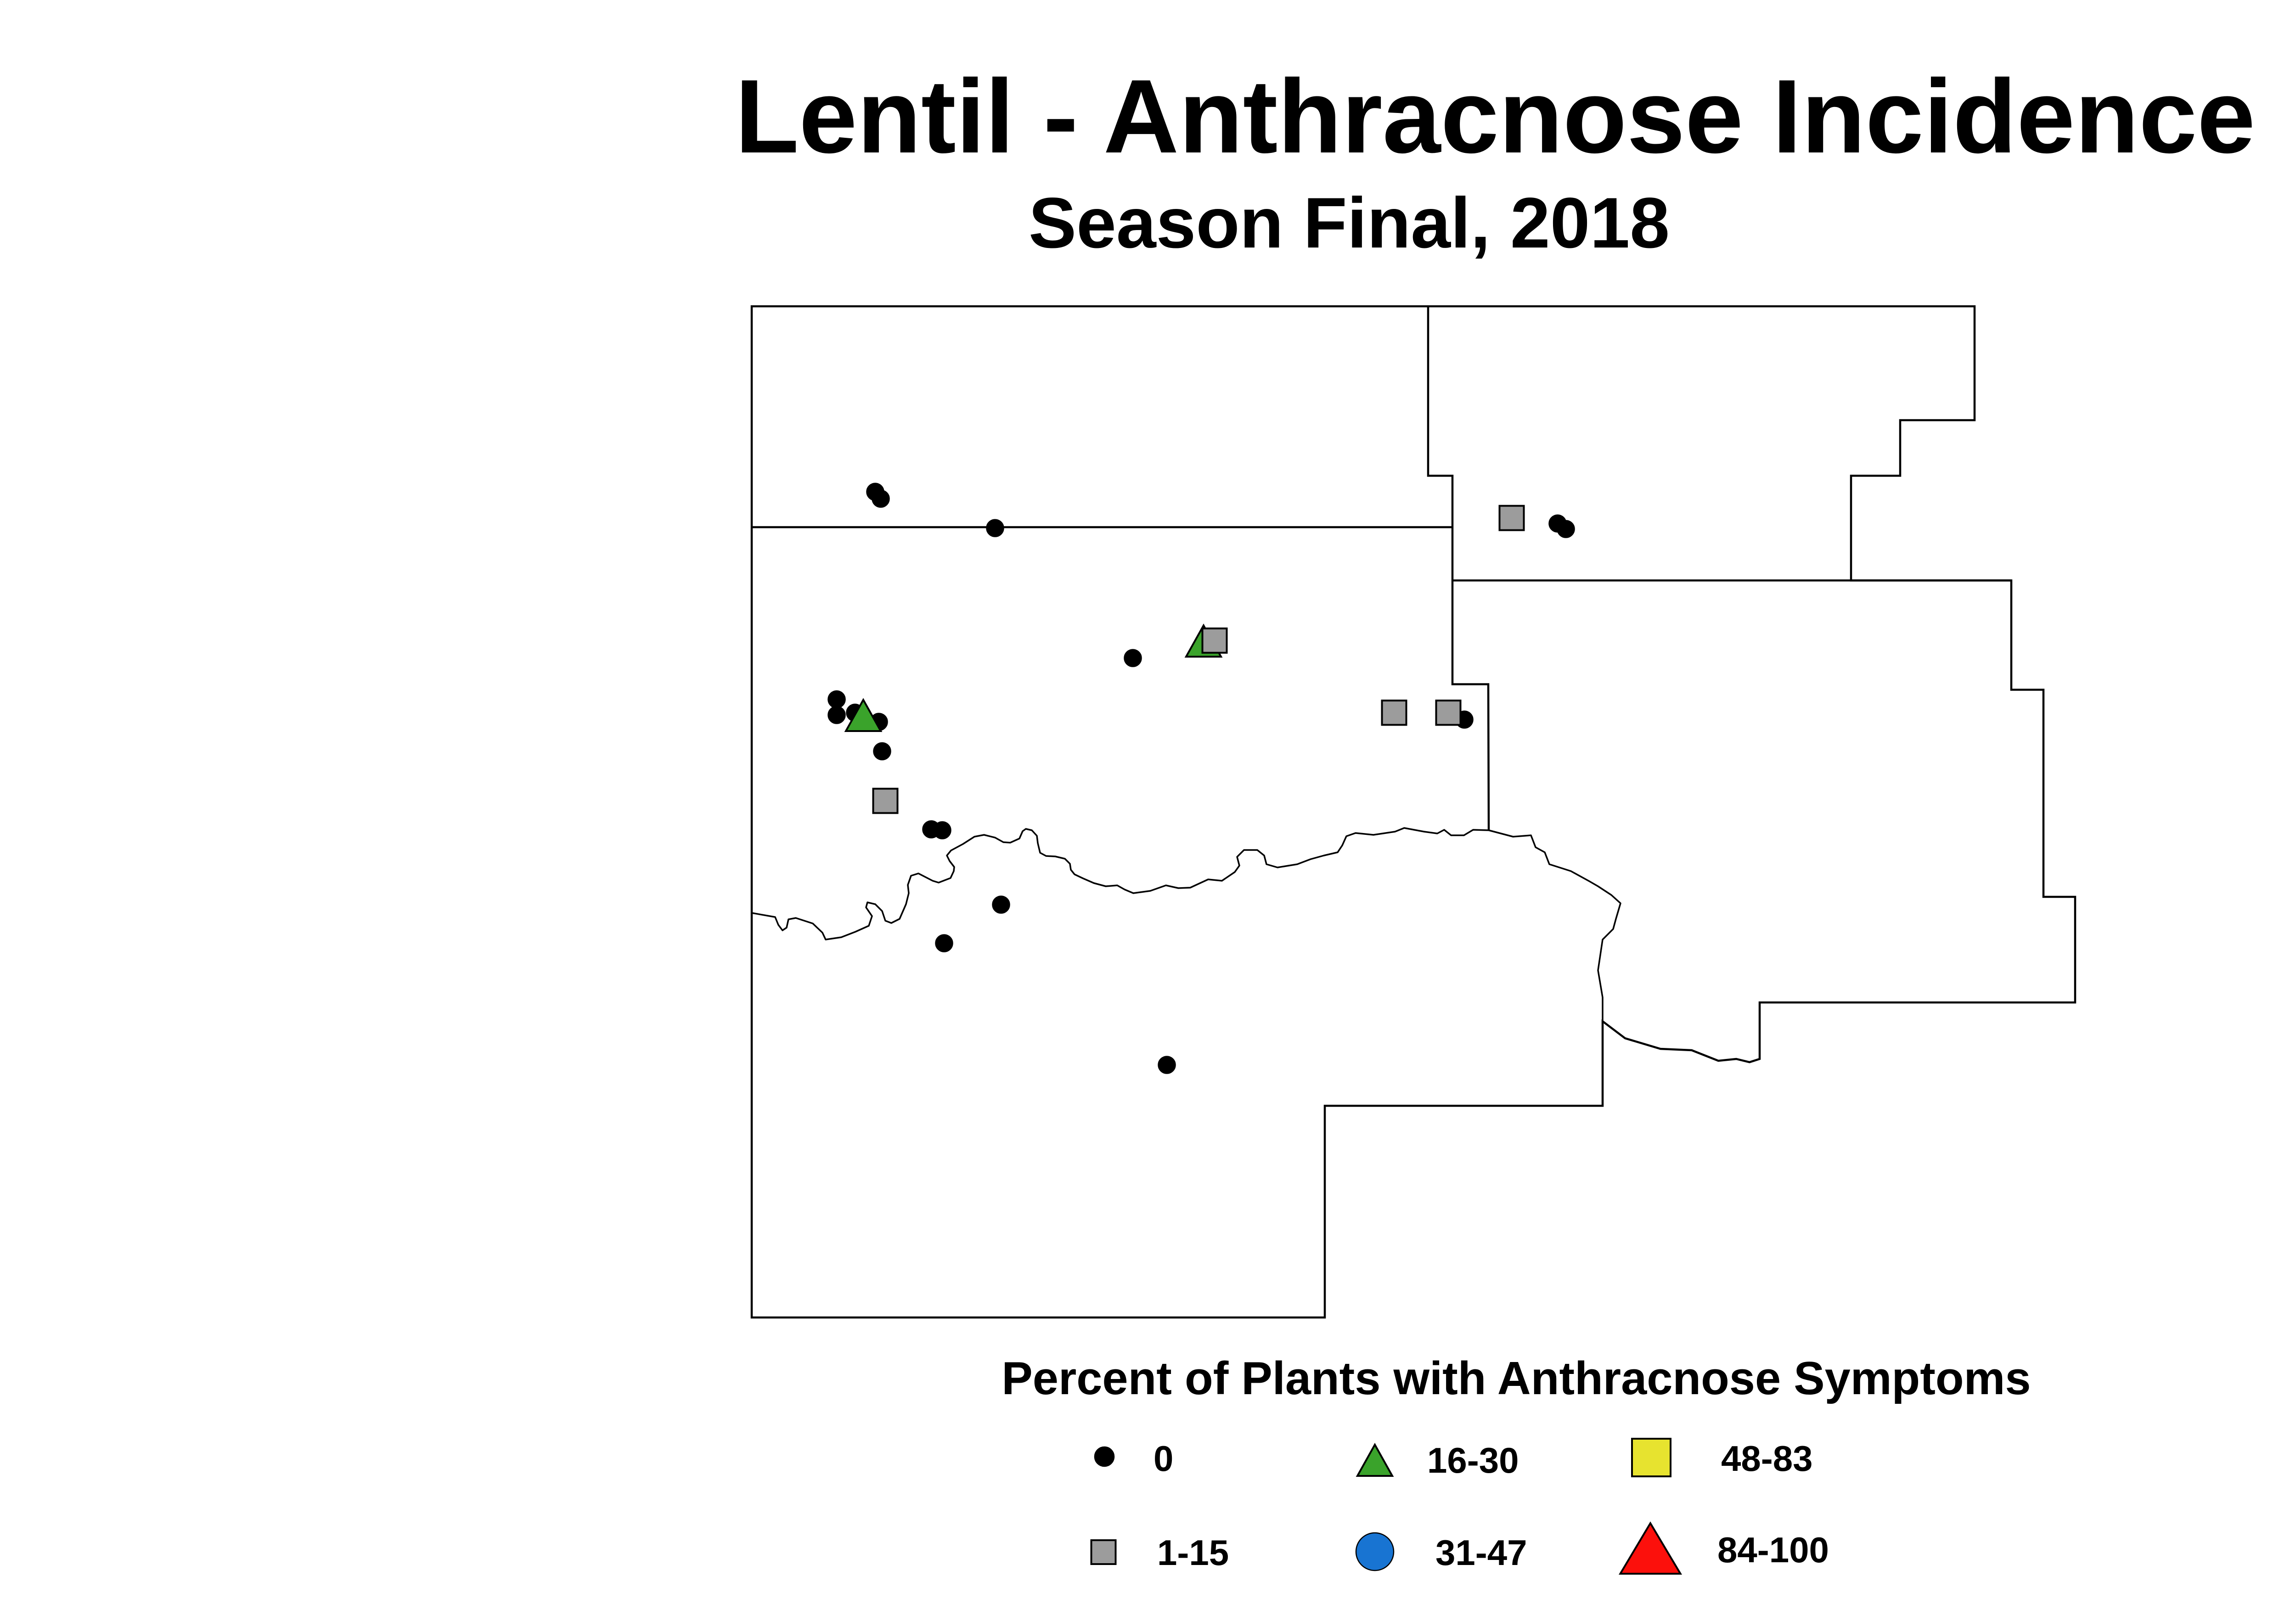  I want to click on legend-label-1-15: 1-15, so click(1193, 1553).